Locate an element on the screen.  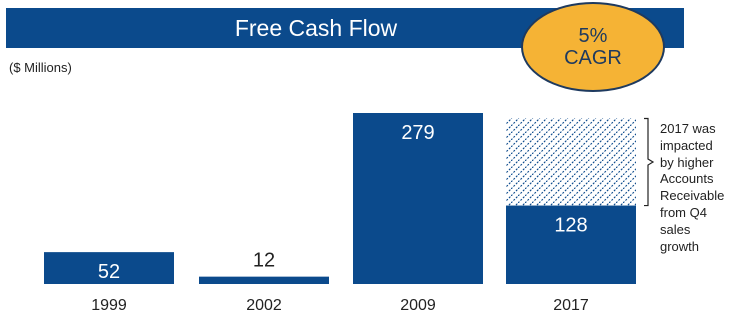
hatched-extension-2017 is located at coordinates (571, 162).